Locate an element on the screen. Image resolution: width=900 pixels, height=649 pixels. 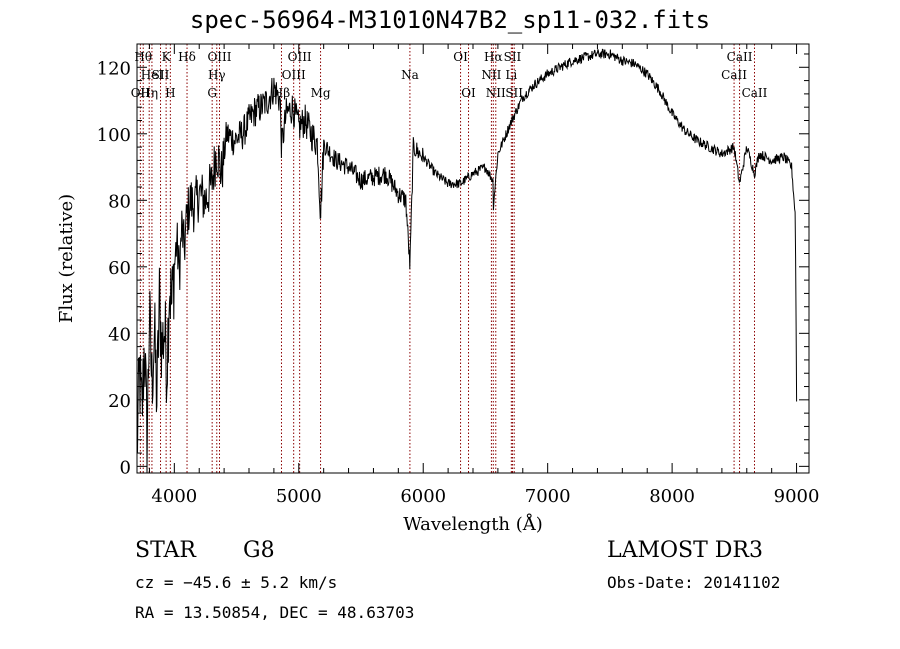
coordinates-readout: RA = 13.50854, DEC = 48.63703 is located at coordinates (275, 612).